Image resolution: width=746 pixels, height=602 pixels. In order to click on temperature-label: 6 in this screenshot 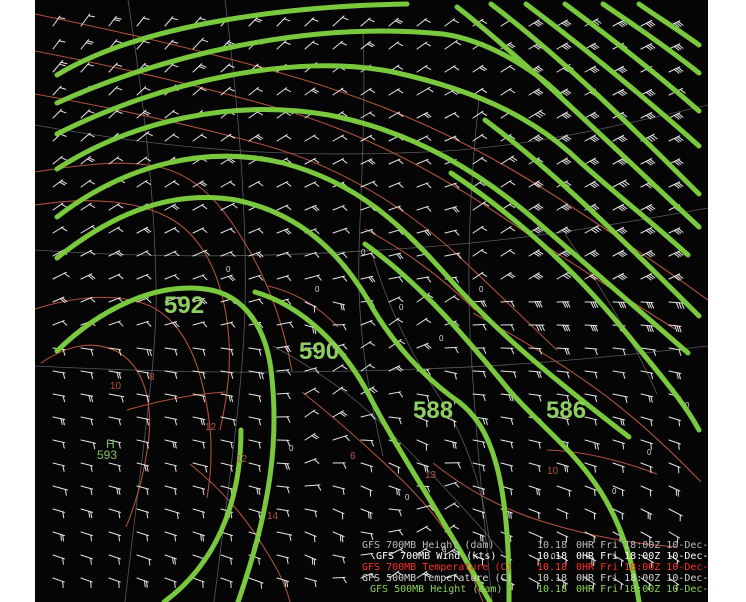, I will do `click(353, 456)`.